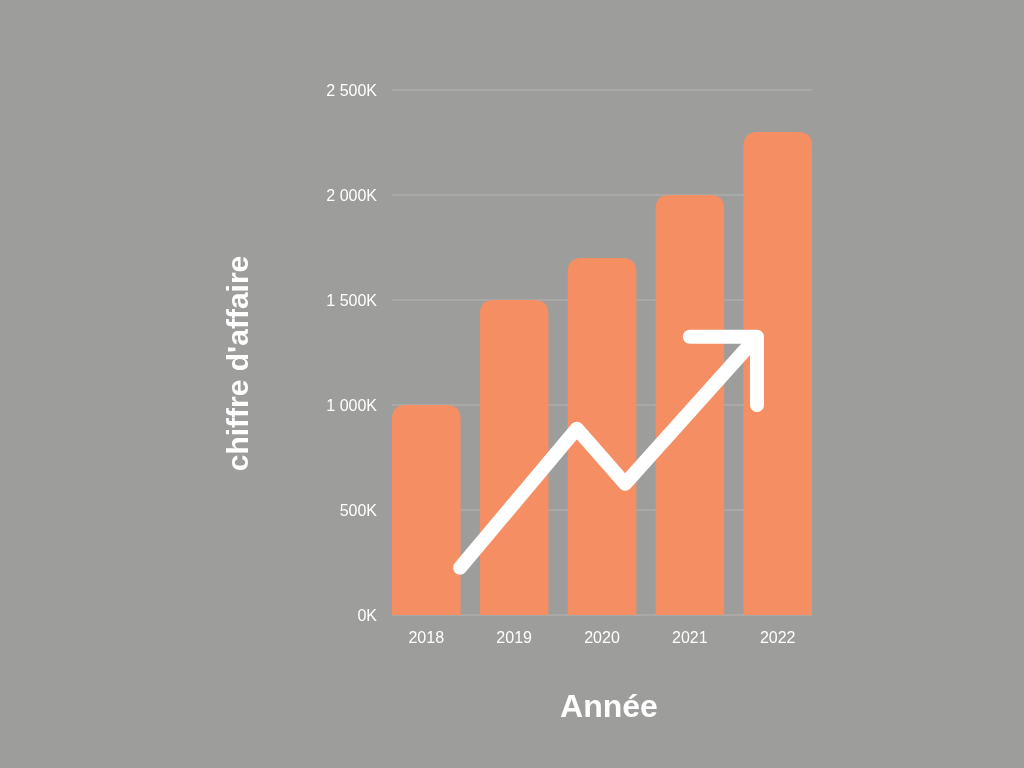 The image size is (1024, 768). I want to click on y-tick-label: 500K, so click(358, 510).